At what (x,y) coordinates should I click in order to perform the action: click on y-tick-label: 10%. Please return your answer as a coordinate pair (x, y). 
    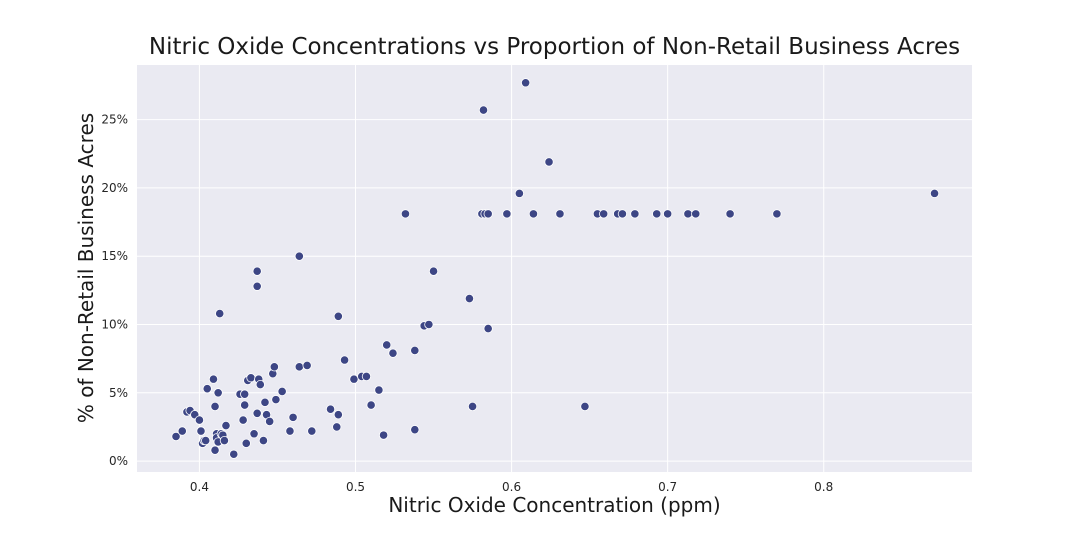
    Looking at the image, I should click on (114, 324).